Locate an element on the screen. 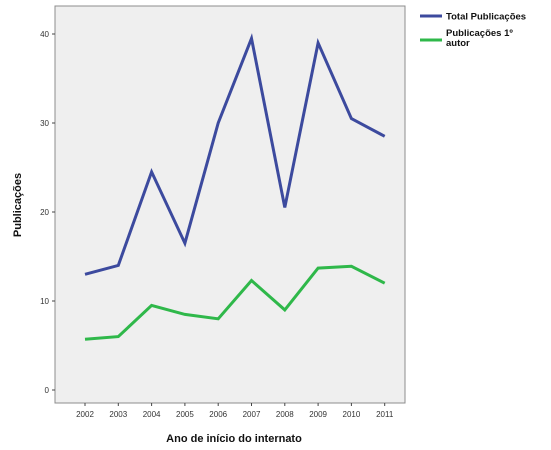 Image resolution: width=551 pixels, height=450 pixels. x-tick-label: 2005 is located at coordinates (185, 414).